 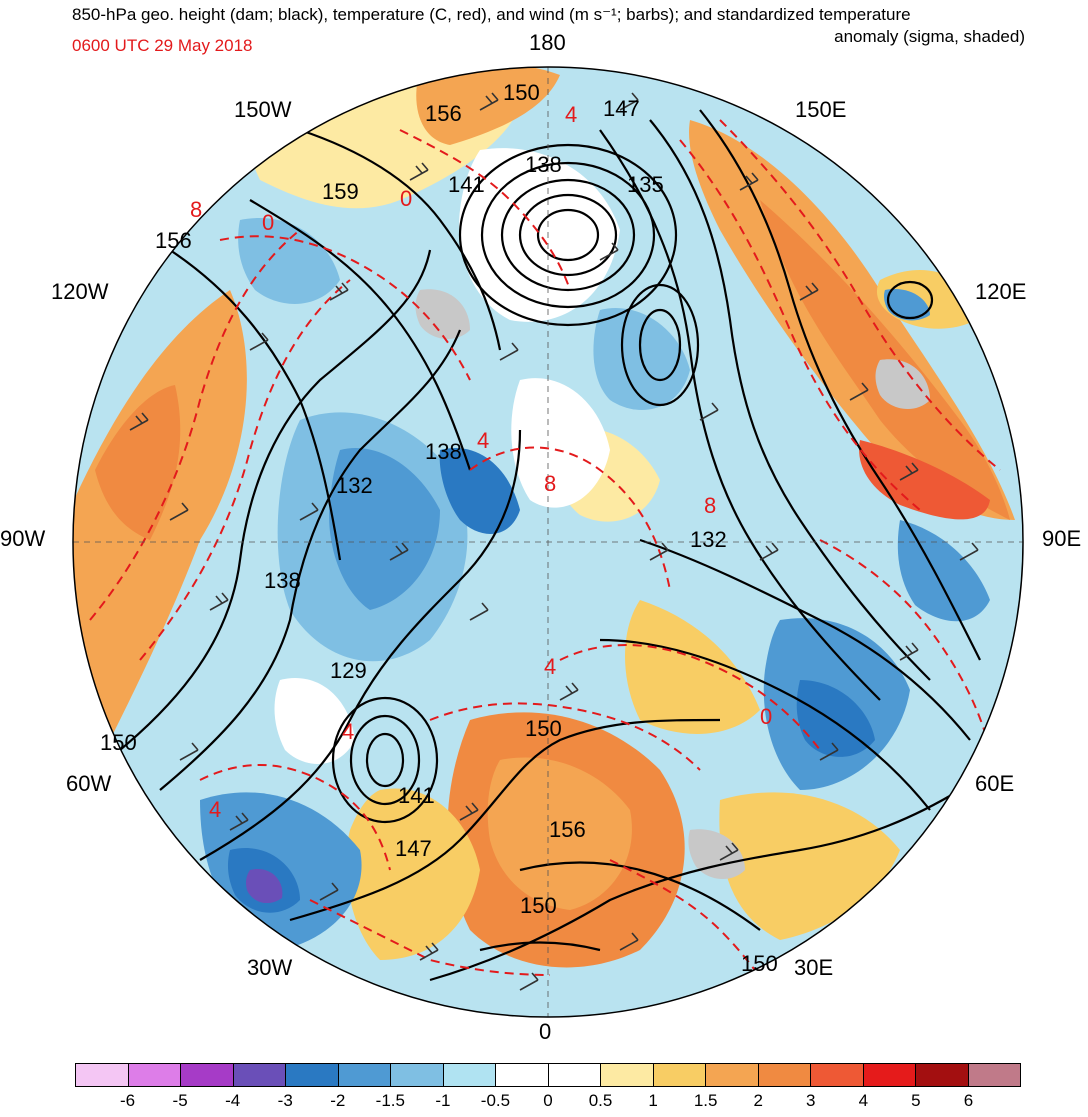 I want to click on lon-label-0: 0, so click(x=545, y=1031).